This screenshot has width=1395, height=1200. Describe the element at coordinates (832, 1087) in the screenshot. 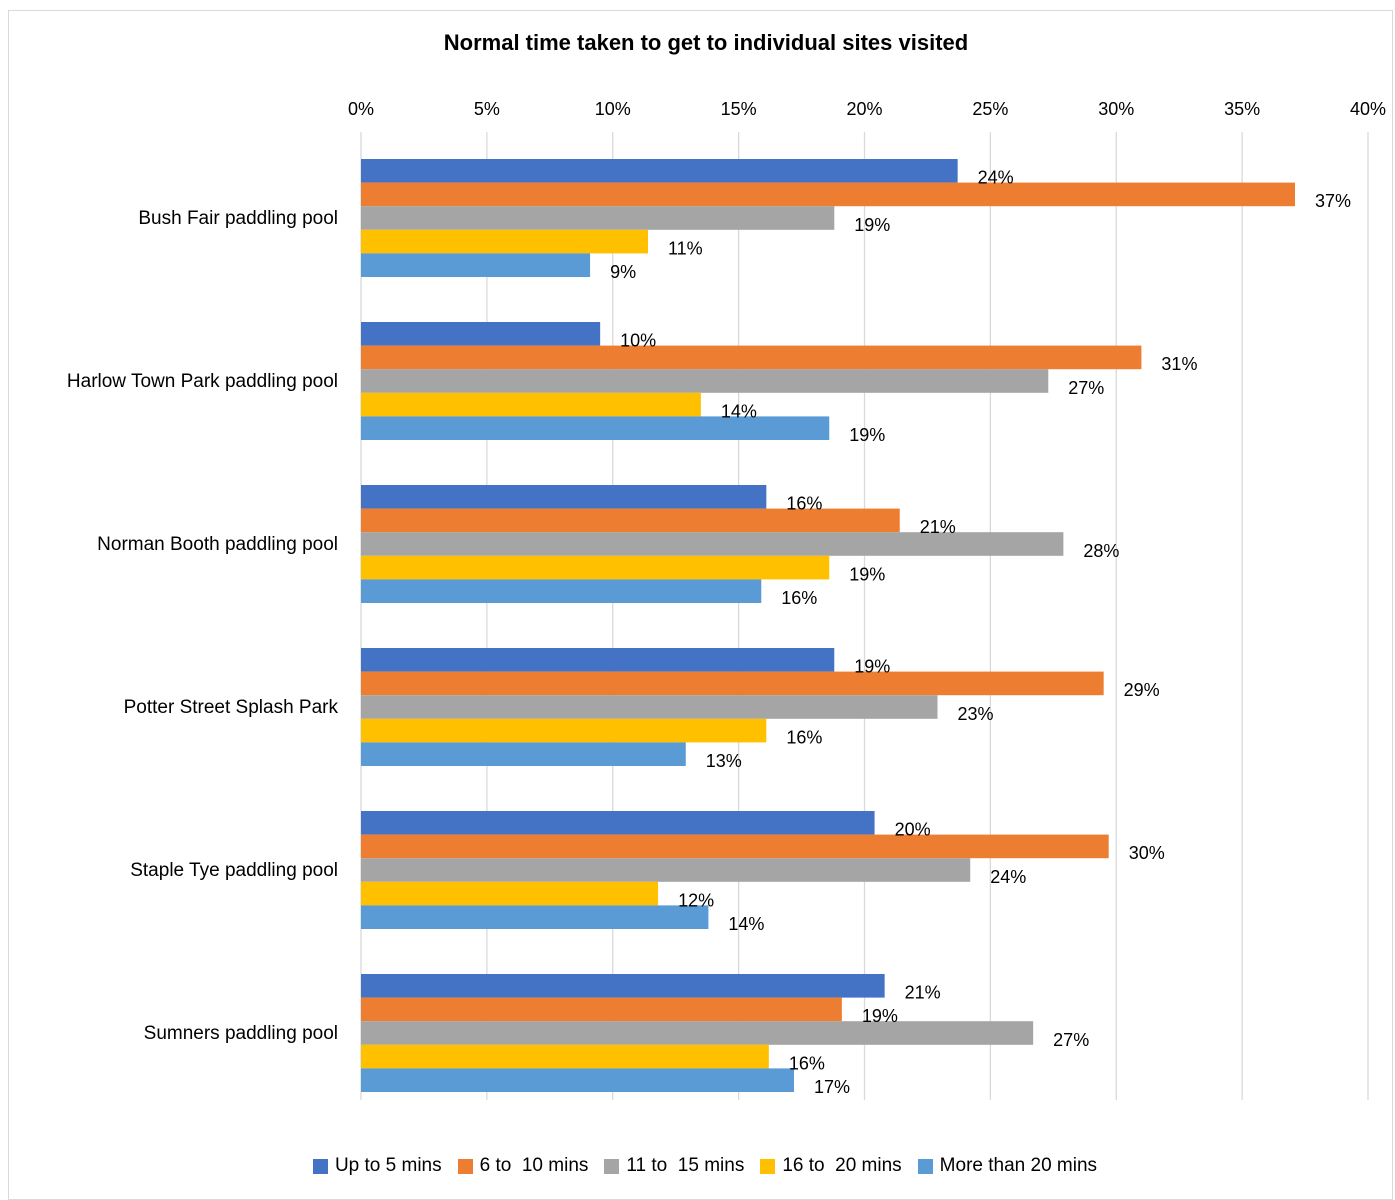

I see `data-label: 17%` at that location.